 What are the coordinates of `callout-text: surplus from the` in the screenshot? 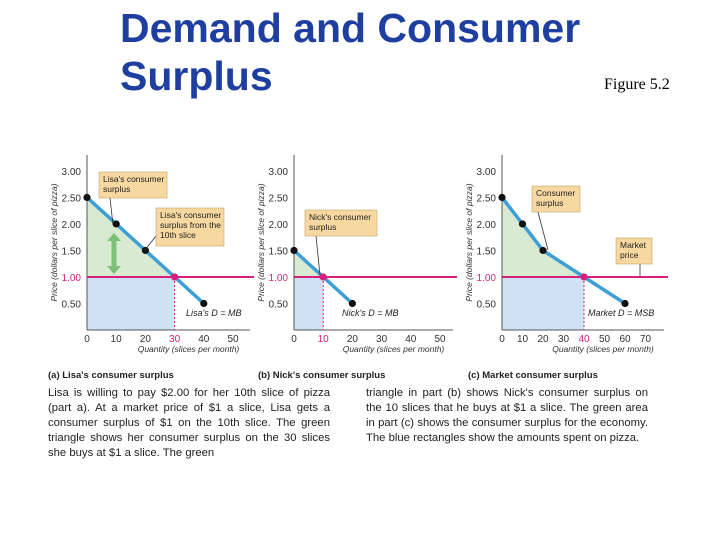 It's located at (190, 225).